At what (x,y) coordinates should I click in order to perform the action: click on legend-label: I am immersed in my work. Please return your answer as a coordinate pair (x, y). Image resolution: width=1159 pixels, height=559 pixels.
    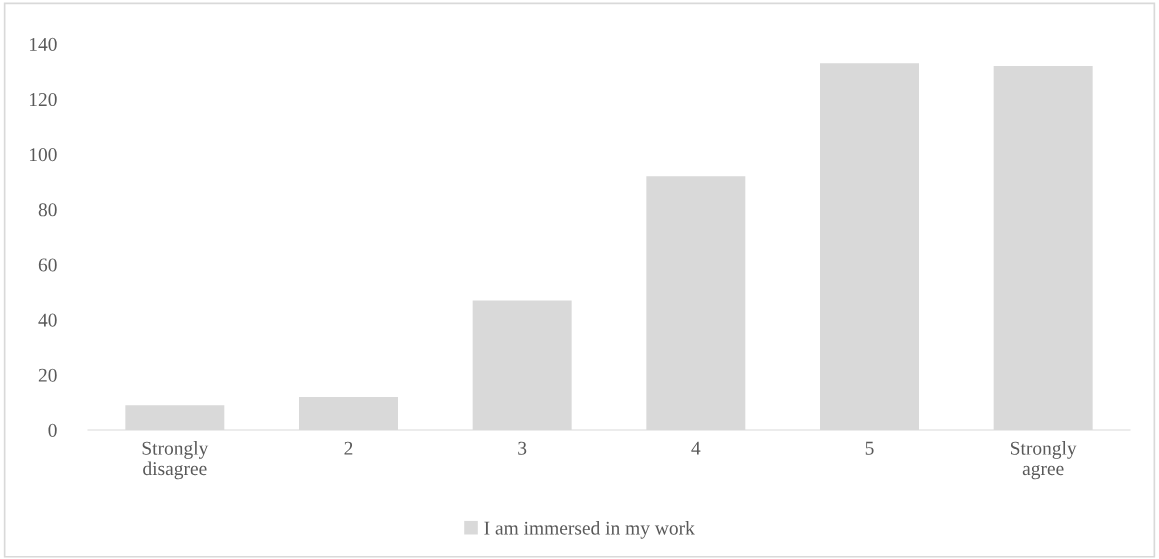
    Looking at the image, I should click on (589, 530).